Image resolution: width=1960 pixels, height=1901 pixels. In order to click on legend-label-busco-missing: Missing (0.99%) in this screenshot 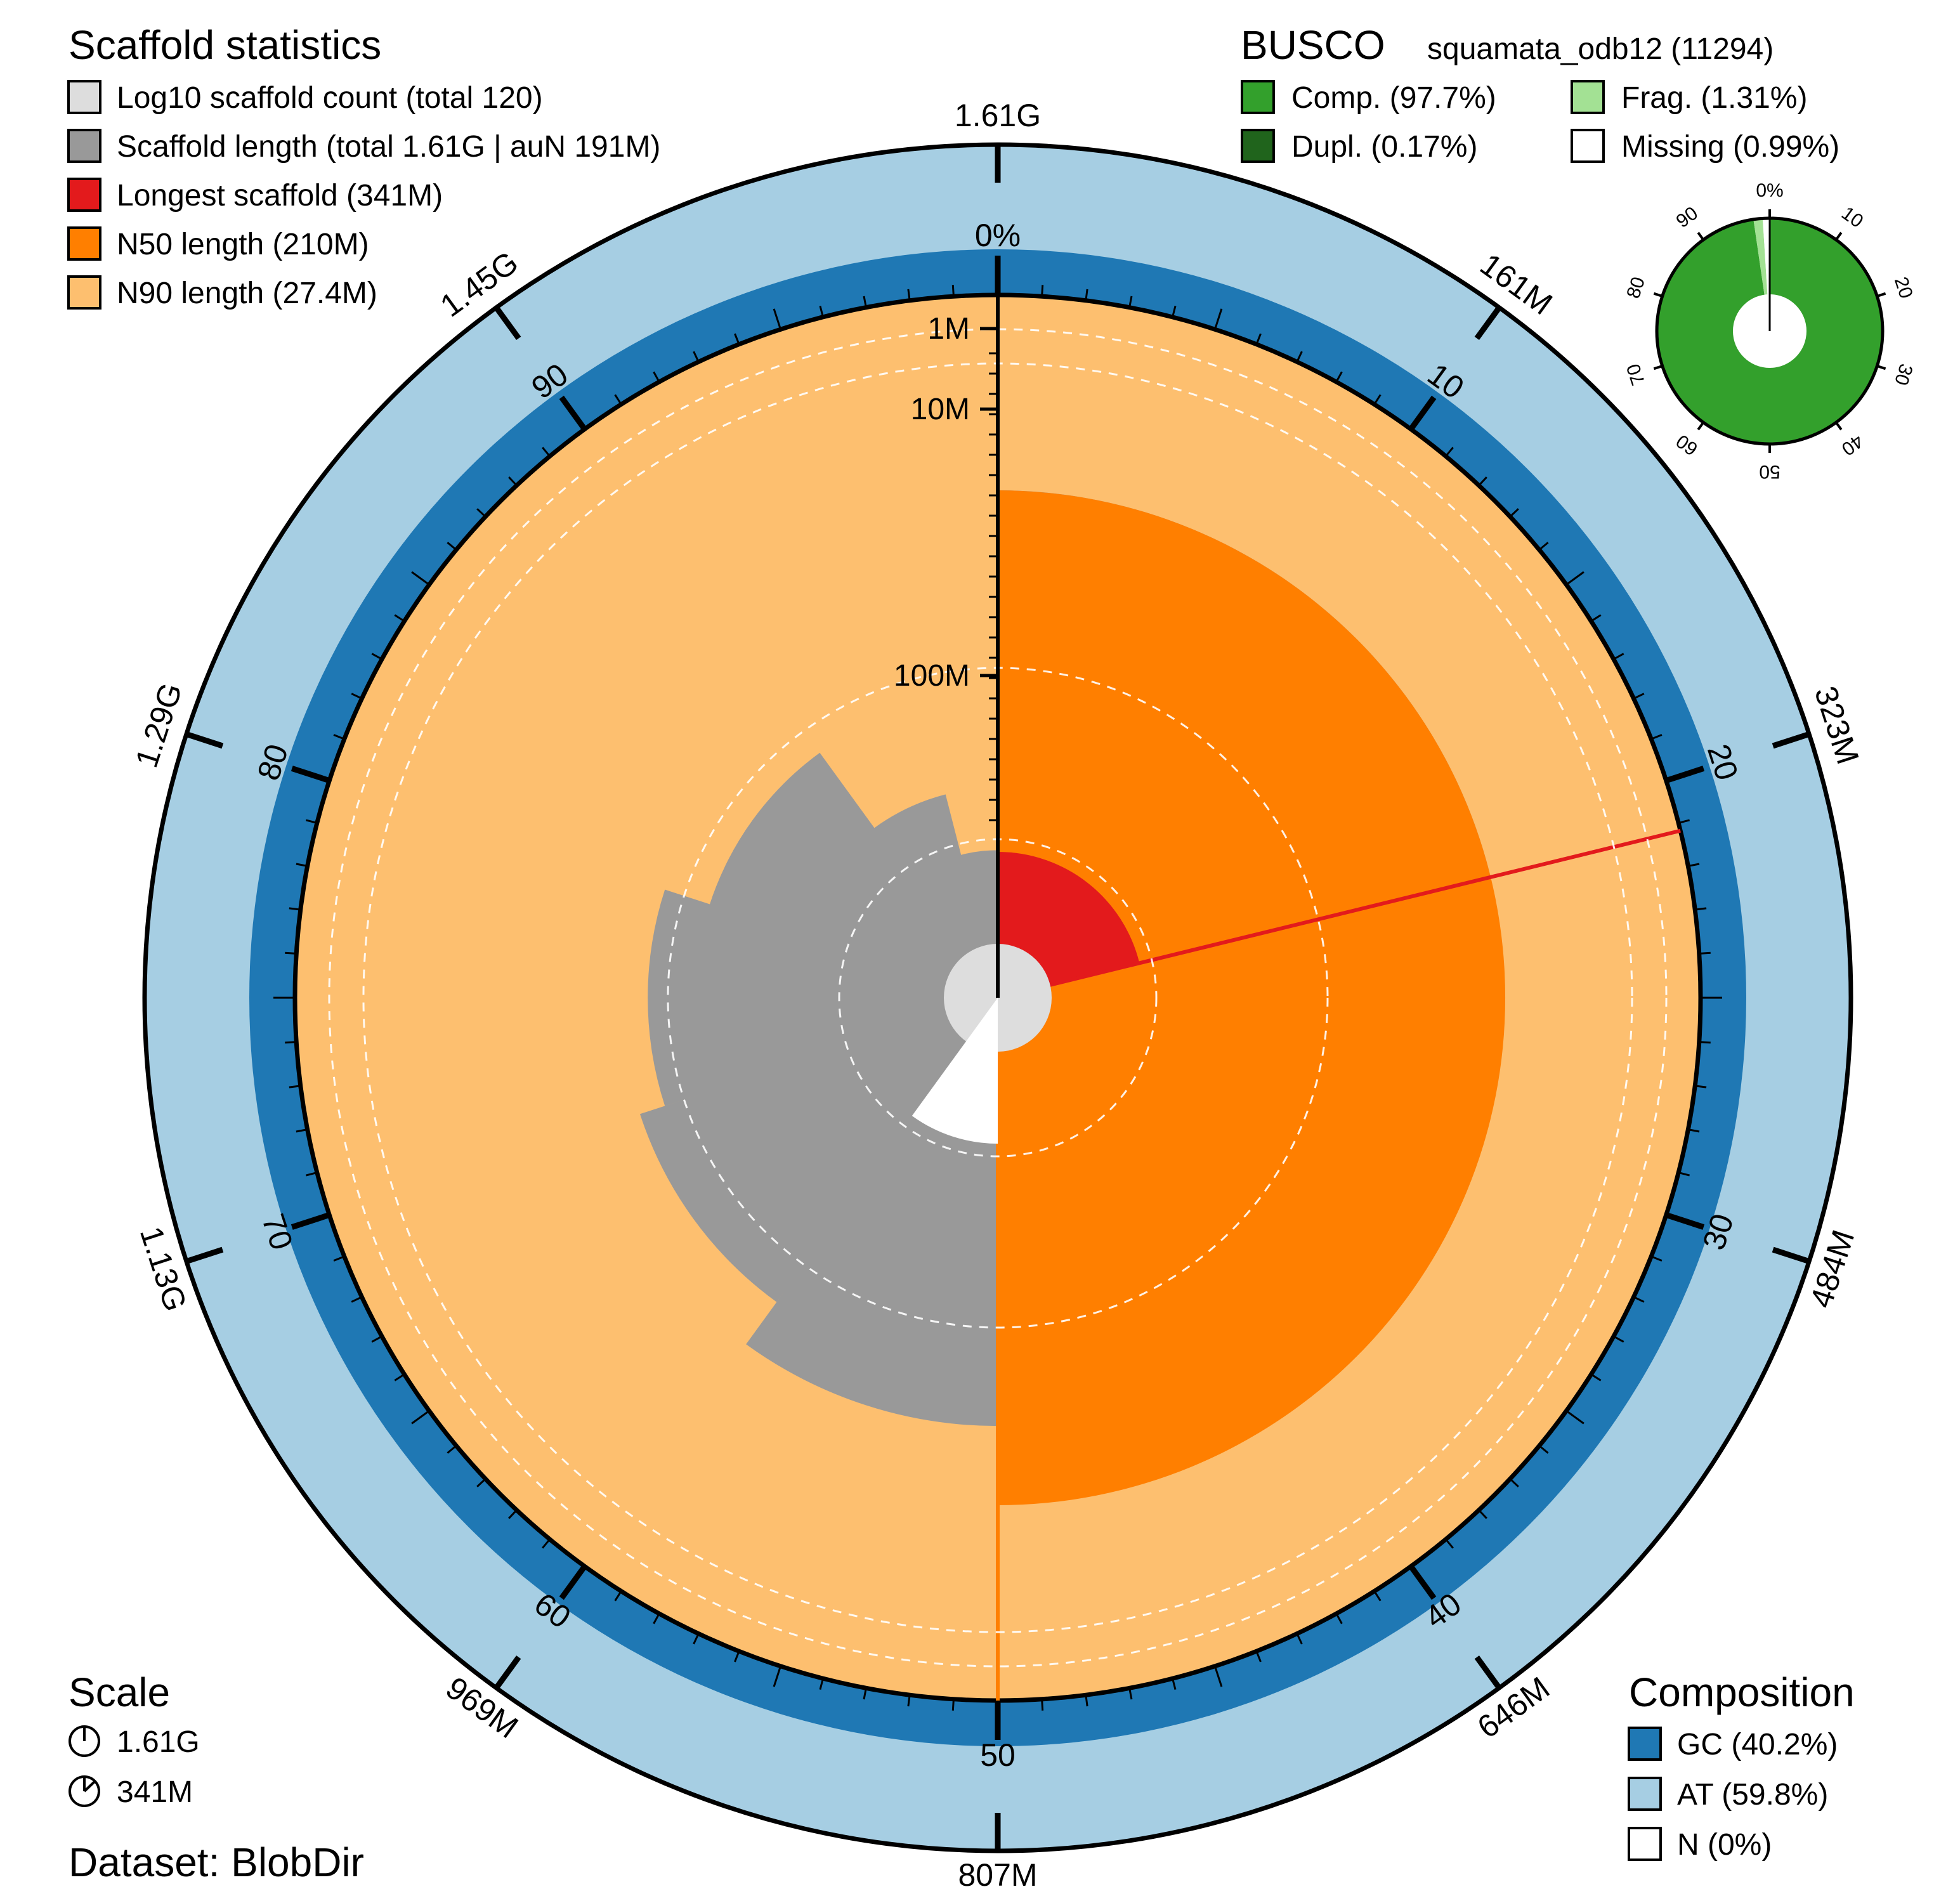, I will do `click(1730, 147)`.